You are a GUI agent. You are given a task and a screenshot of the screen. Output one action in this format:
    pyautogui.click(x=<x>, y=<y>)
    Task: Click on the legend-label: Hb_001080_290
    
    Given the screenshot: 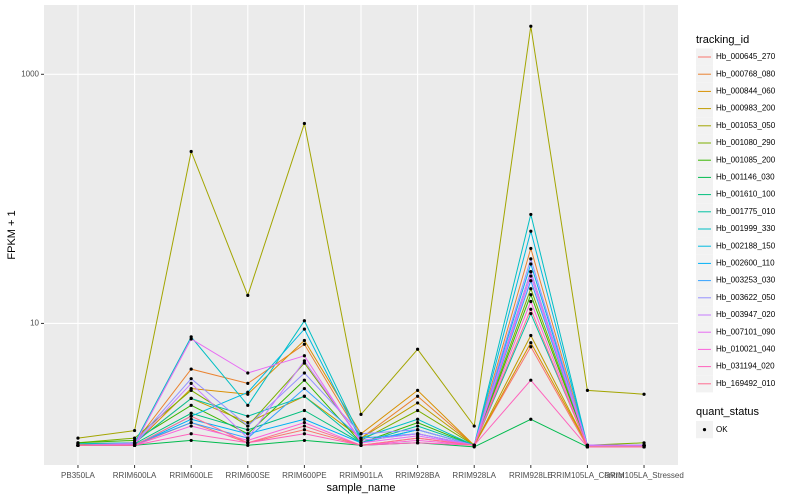 What is the action you would take?
    pyautogui.click(x=746, y=142)
    